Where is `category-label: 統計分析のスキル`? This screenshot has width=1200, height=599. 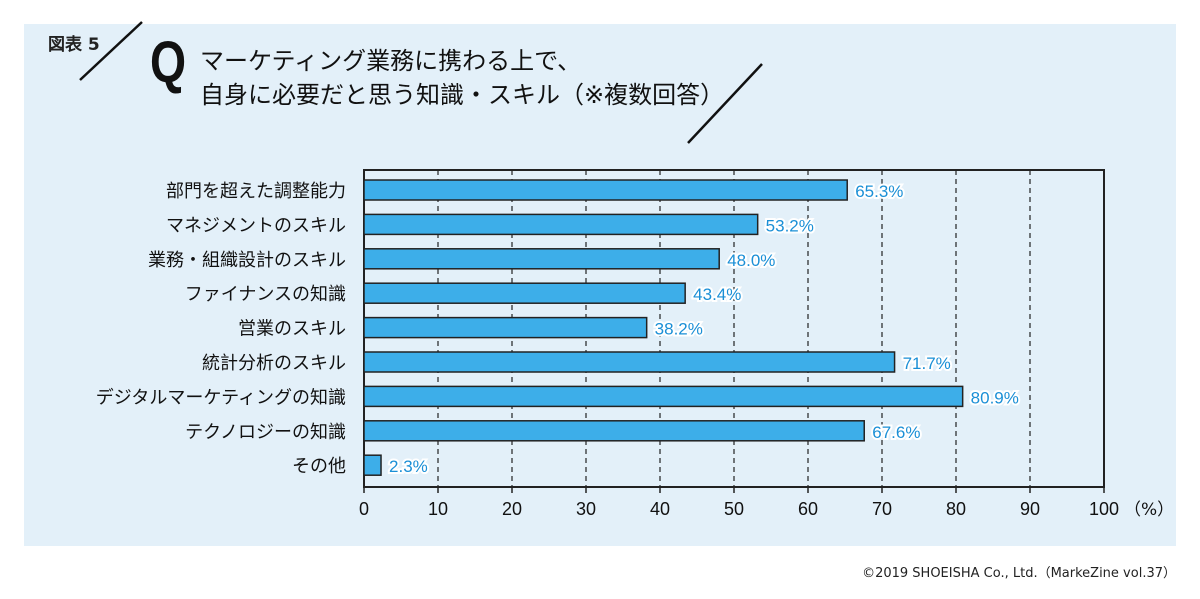 category-label: 統計分析のスキル is located at coordinates (274, 363).